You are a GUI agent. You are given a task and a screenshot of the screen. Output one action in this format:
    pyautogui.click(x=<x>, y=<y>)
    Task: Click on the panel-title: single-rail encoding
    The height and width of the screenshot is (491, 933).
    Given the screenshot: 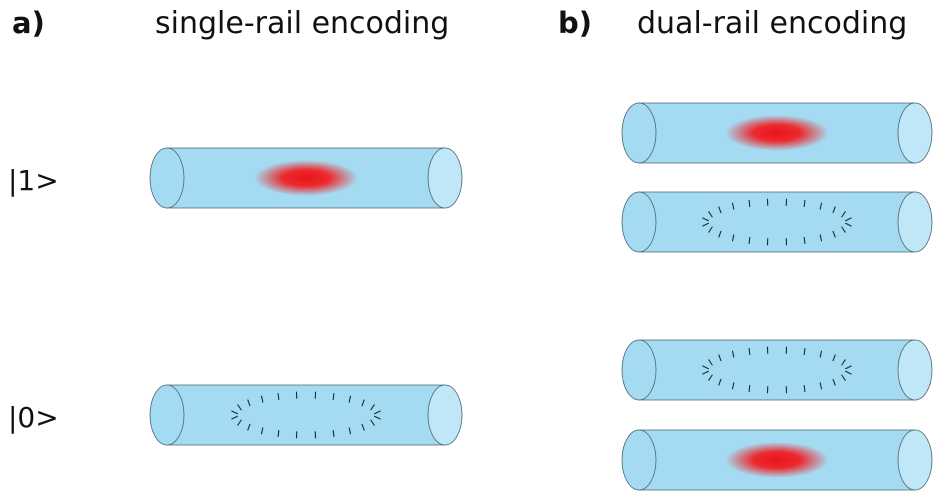 What is the action you would take?
    pyautogui.click(x=302, y=23)
    